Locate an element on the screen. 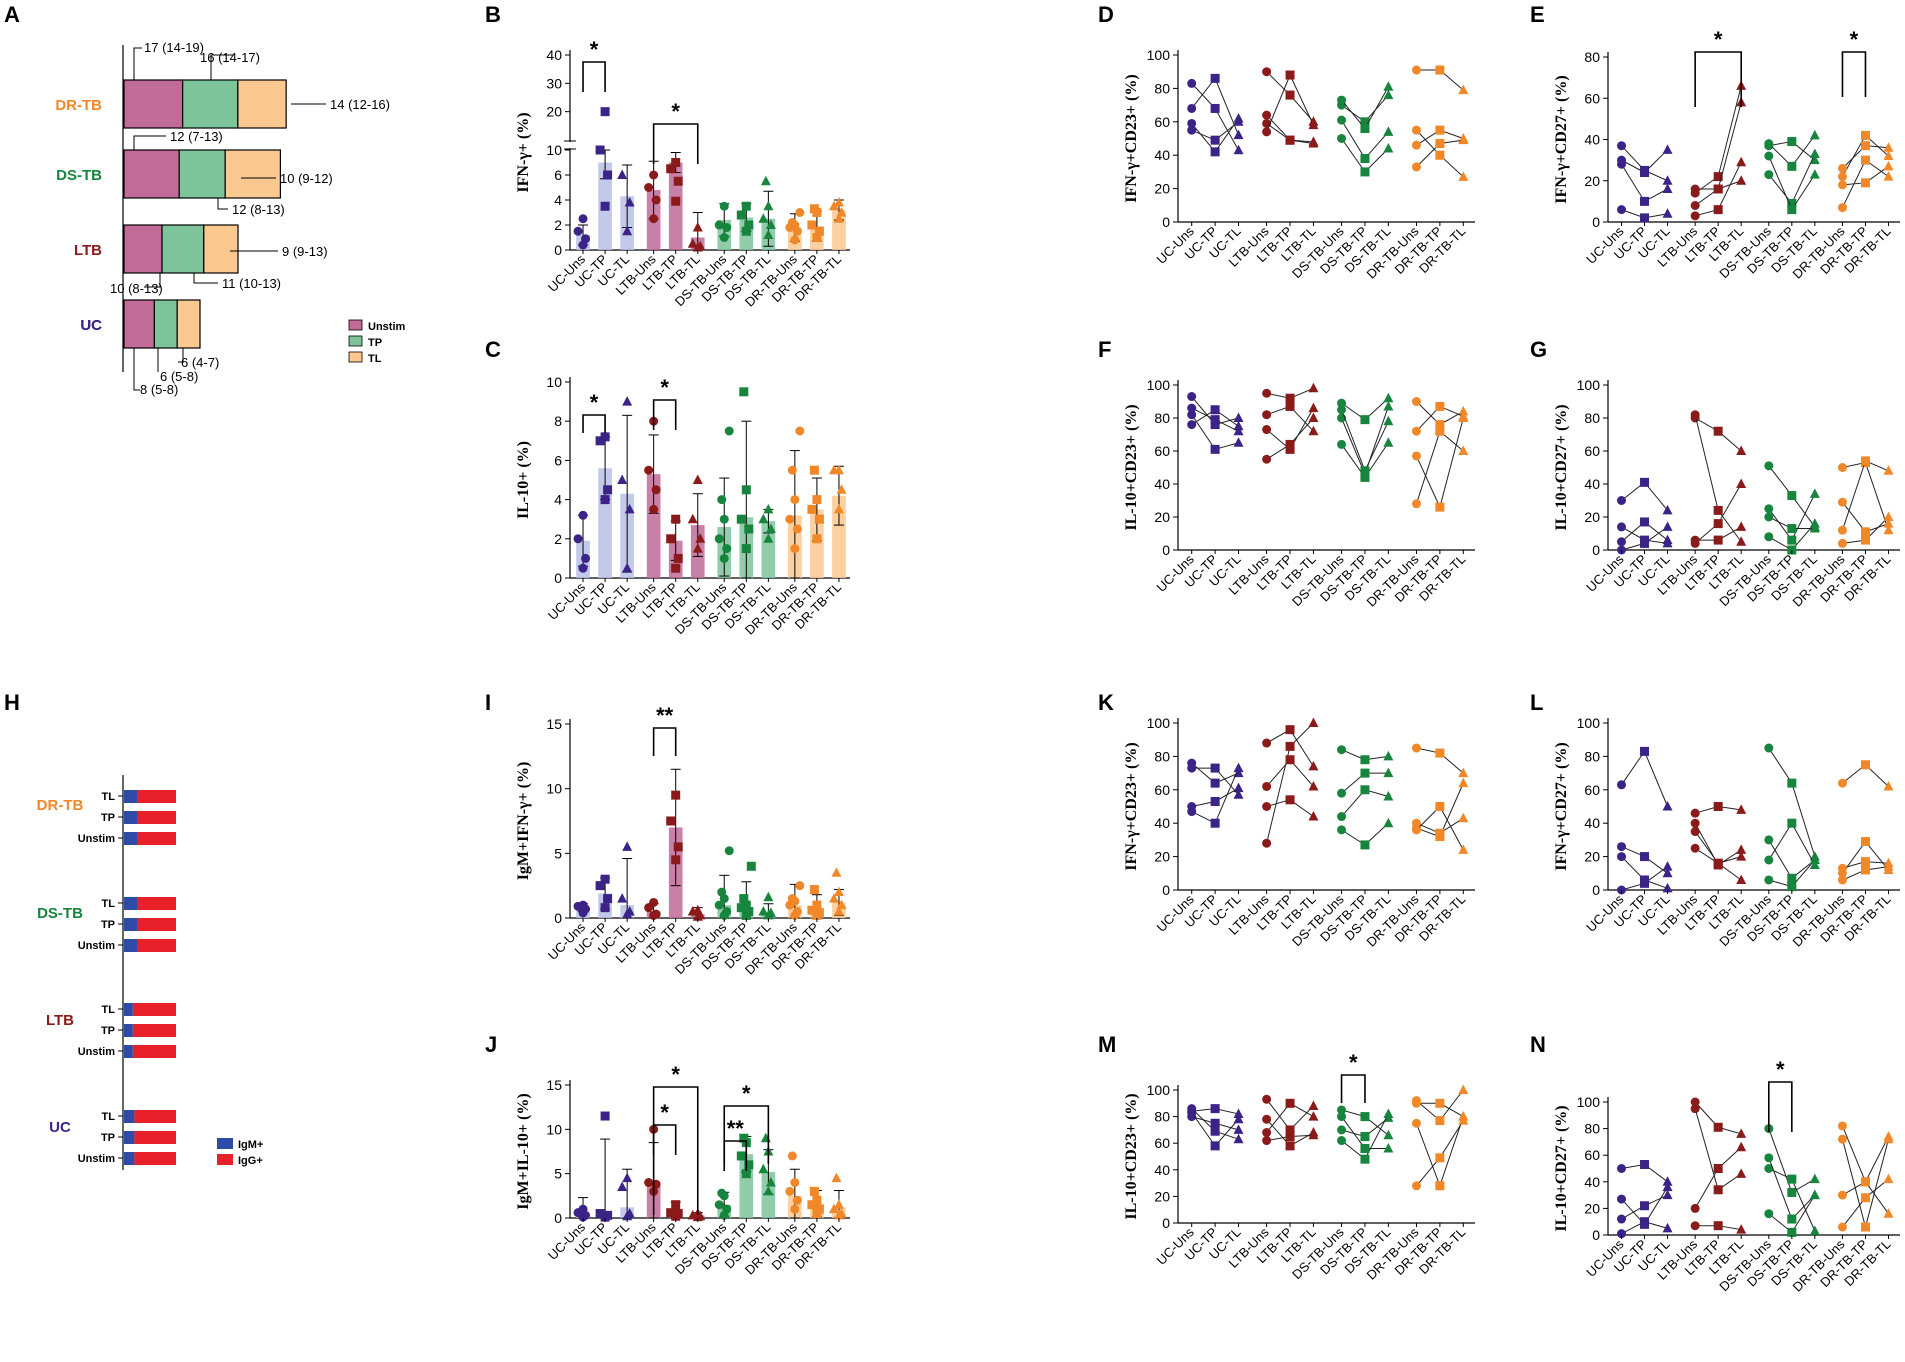 The width and height of the screenshot is (1905, 1362). annotation: 10 (9-12) is located at coordinates (306, 178).